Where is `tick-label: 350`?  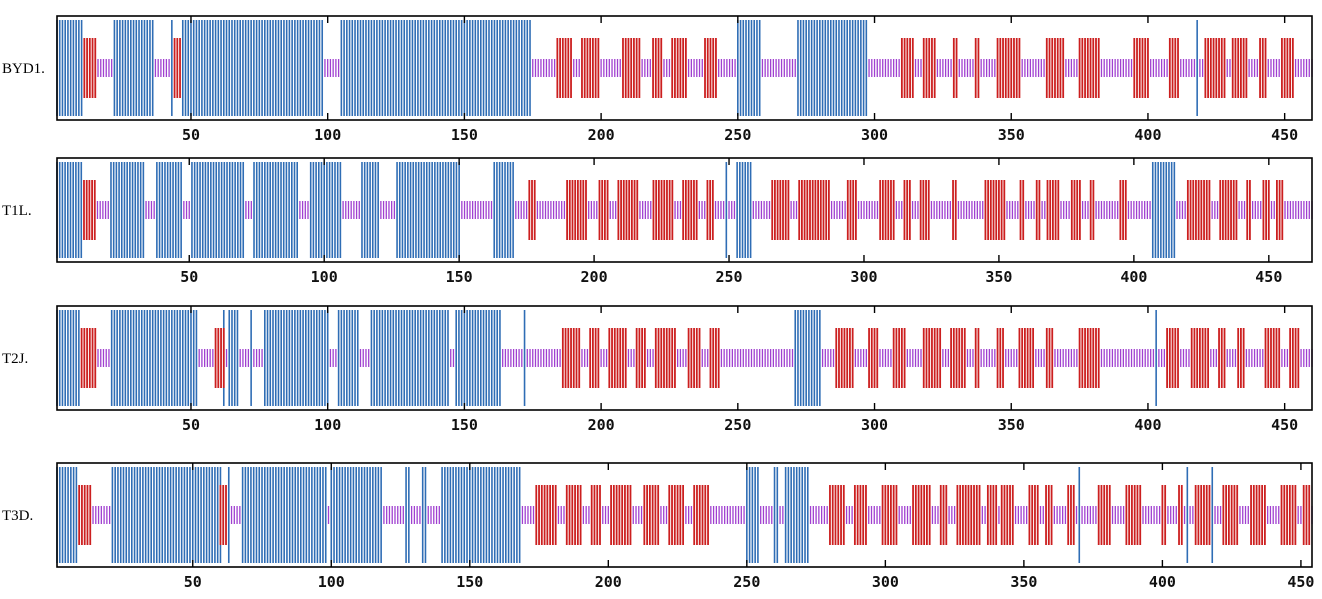 tick-label: 350 is located at coordinates (1011, 135).